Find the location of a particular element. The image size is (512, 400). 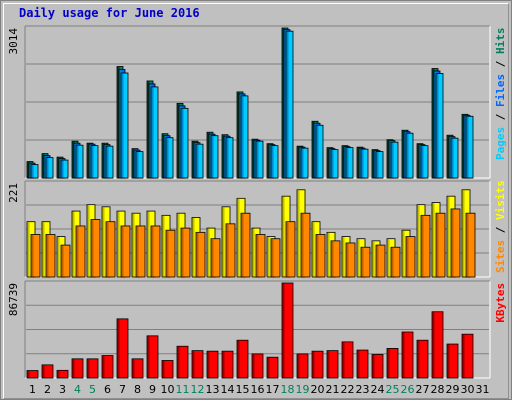

panel-legend: Pages / Files / Hits is located at coordinates (500, 94).